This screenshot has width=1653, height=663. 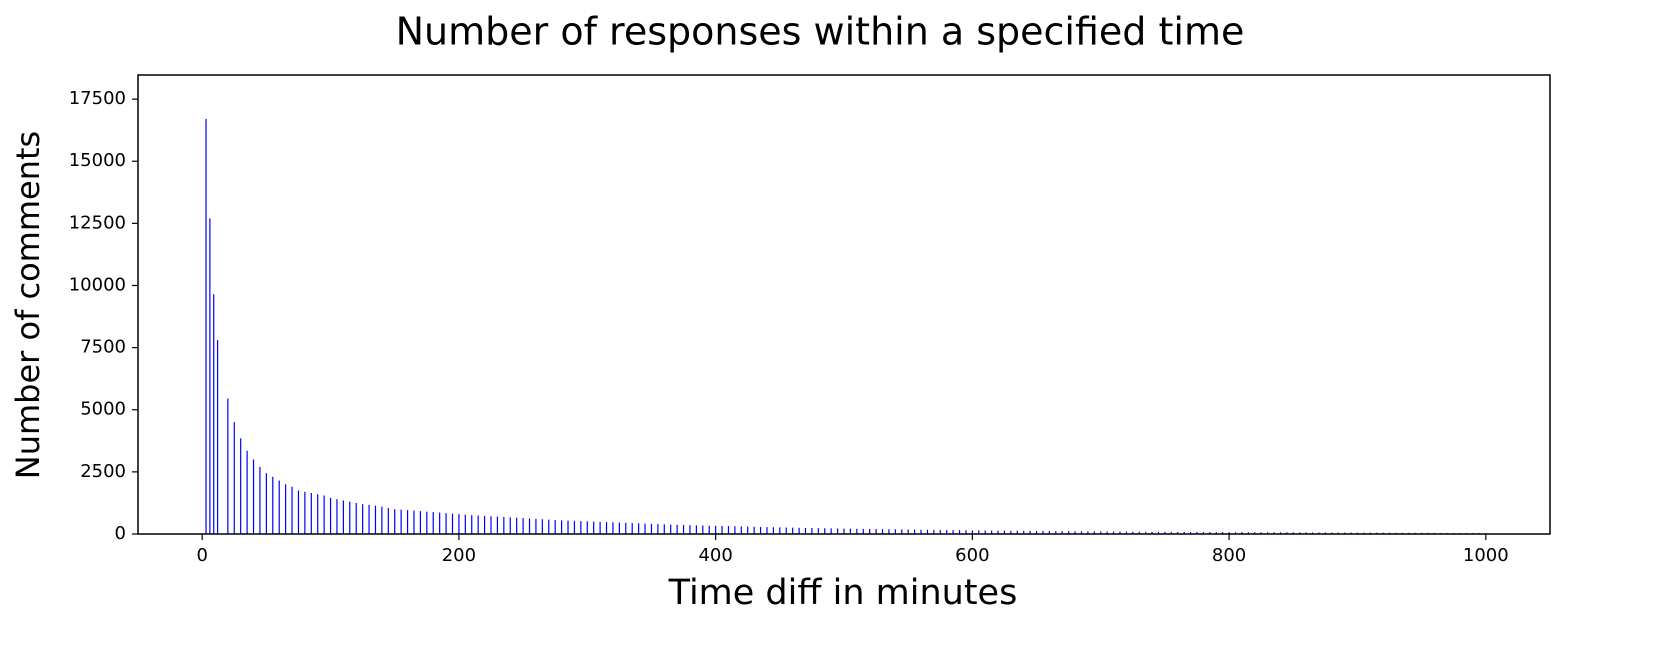 I want to click on y-tick-label: 5000, so click(x=103, y=409).